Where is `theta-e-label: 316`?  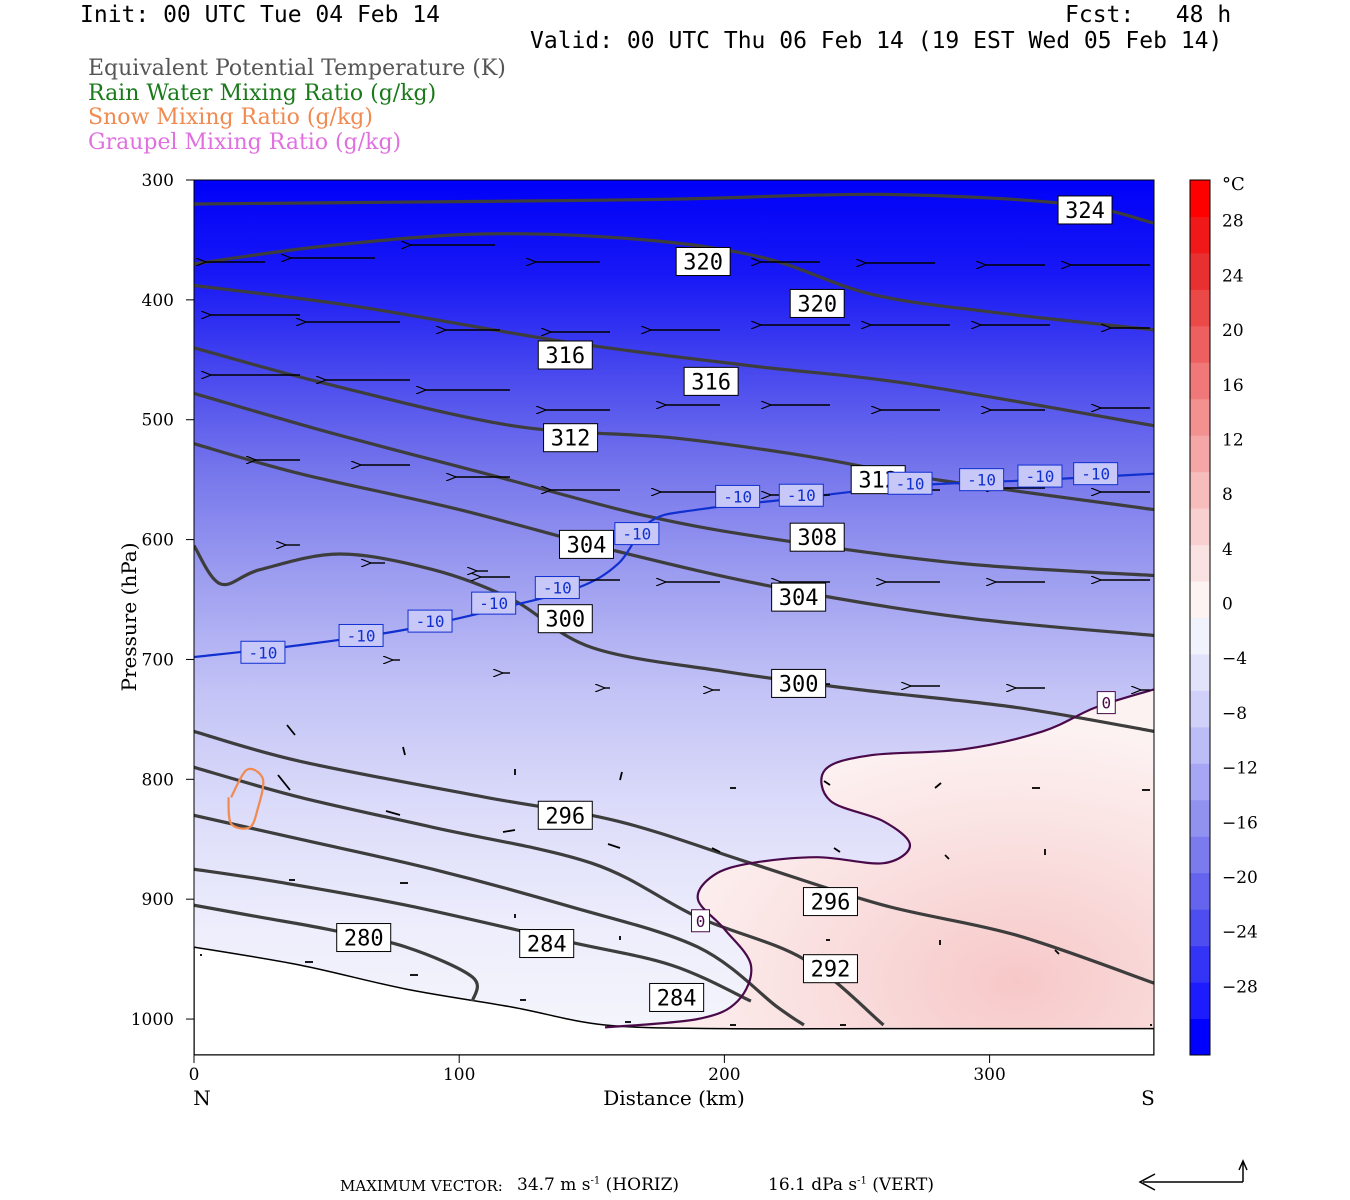 theta-e-label: 316 is located at coordinates (711, 382).